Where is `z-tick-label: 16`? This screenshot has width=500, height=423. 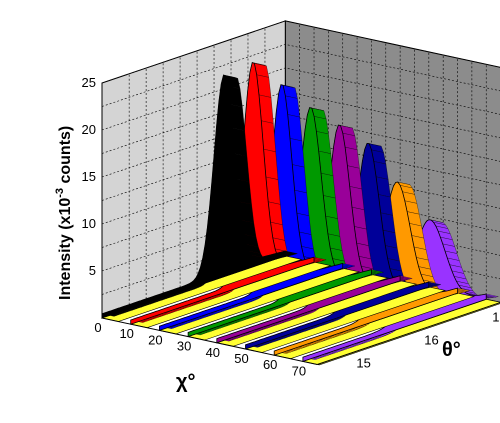
z-tick-label: 16 is located at coordinates (431, 339).